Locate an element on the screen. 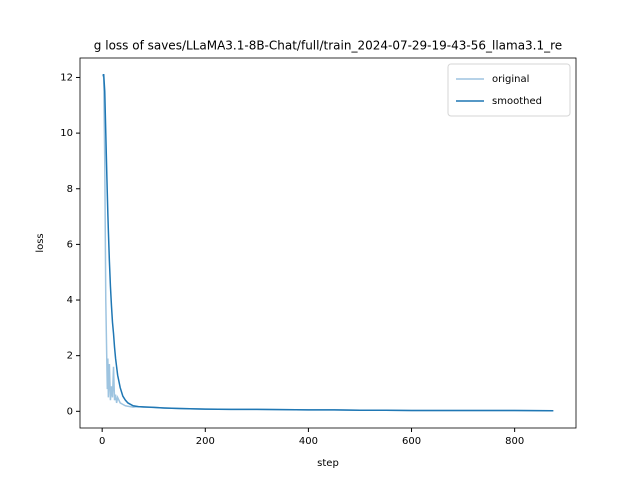 The image size is (640, 480). x-tick-label: 400 is located at coordinates (308, 441).